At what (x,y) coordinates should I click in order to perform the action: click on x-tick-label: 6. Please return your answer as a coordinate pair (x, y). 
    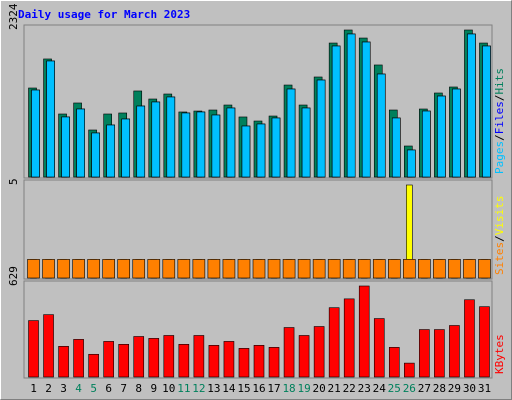
    Looking at the image, I should click on (108, 388).